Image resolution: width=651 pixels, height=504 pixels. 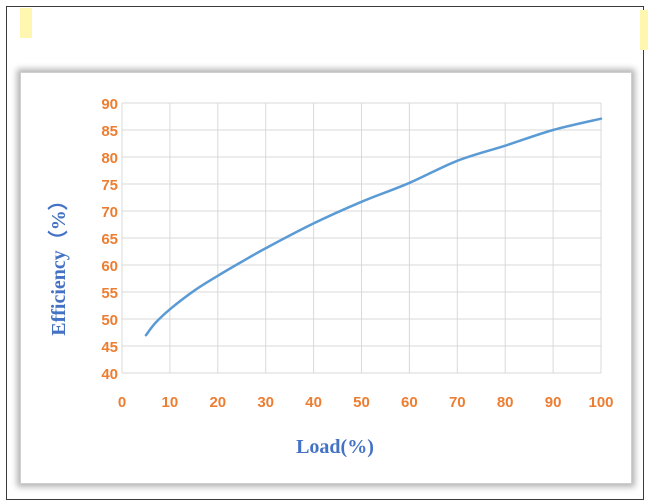 I want to click on x-tick-label: 30, so click(x=265, y=402).